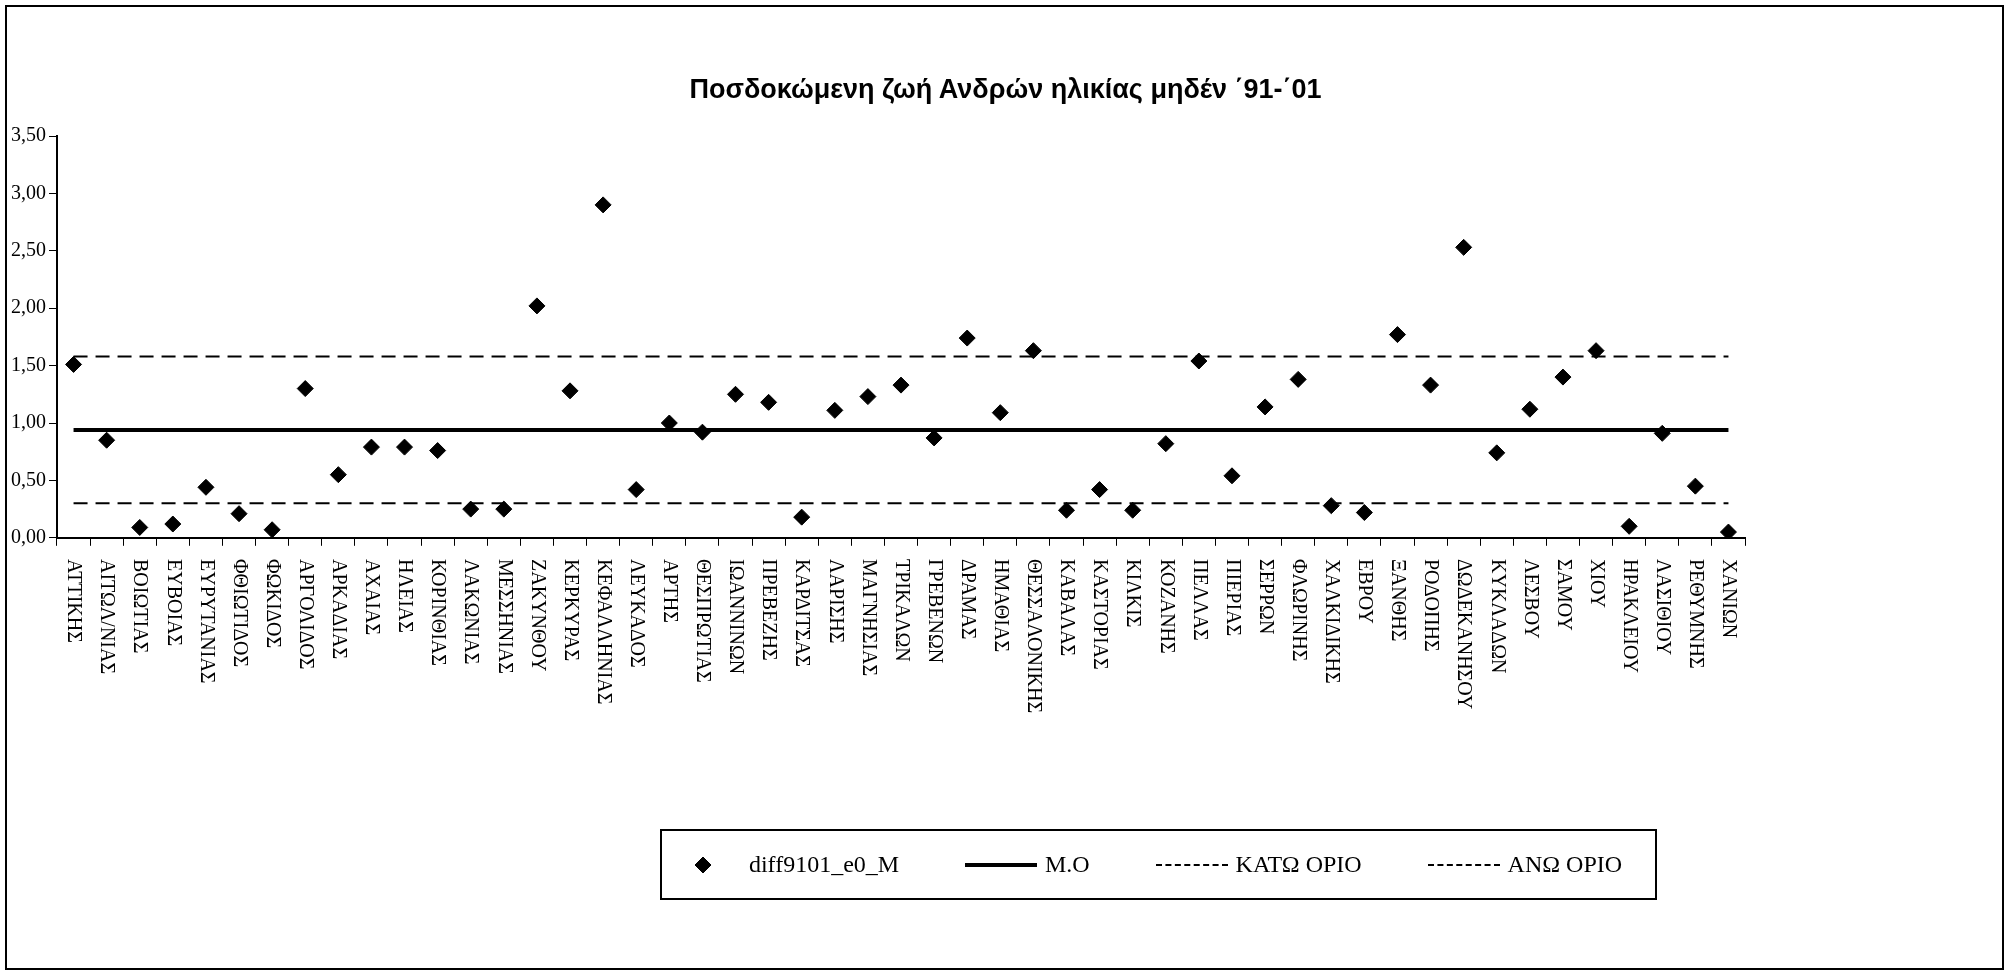 The image size is (2011, 978). What do you see at coordinates (207, 621) in the screenshot?
I see `x-tick-label: ΕΥΡΥΤΑΝΙΑΣ` at bounding box center [207, 621].